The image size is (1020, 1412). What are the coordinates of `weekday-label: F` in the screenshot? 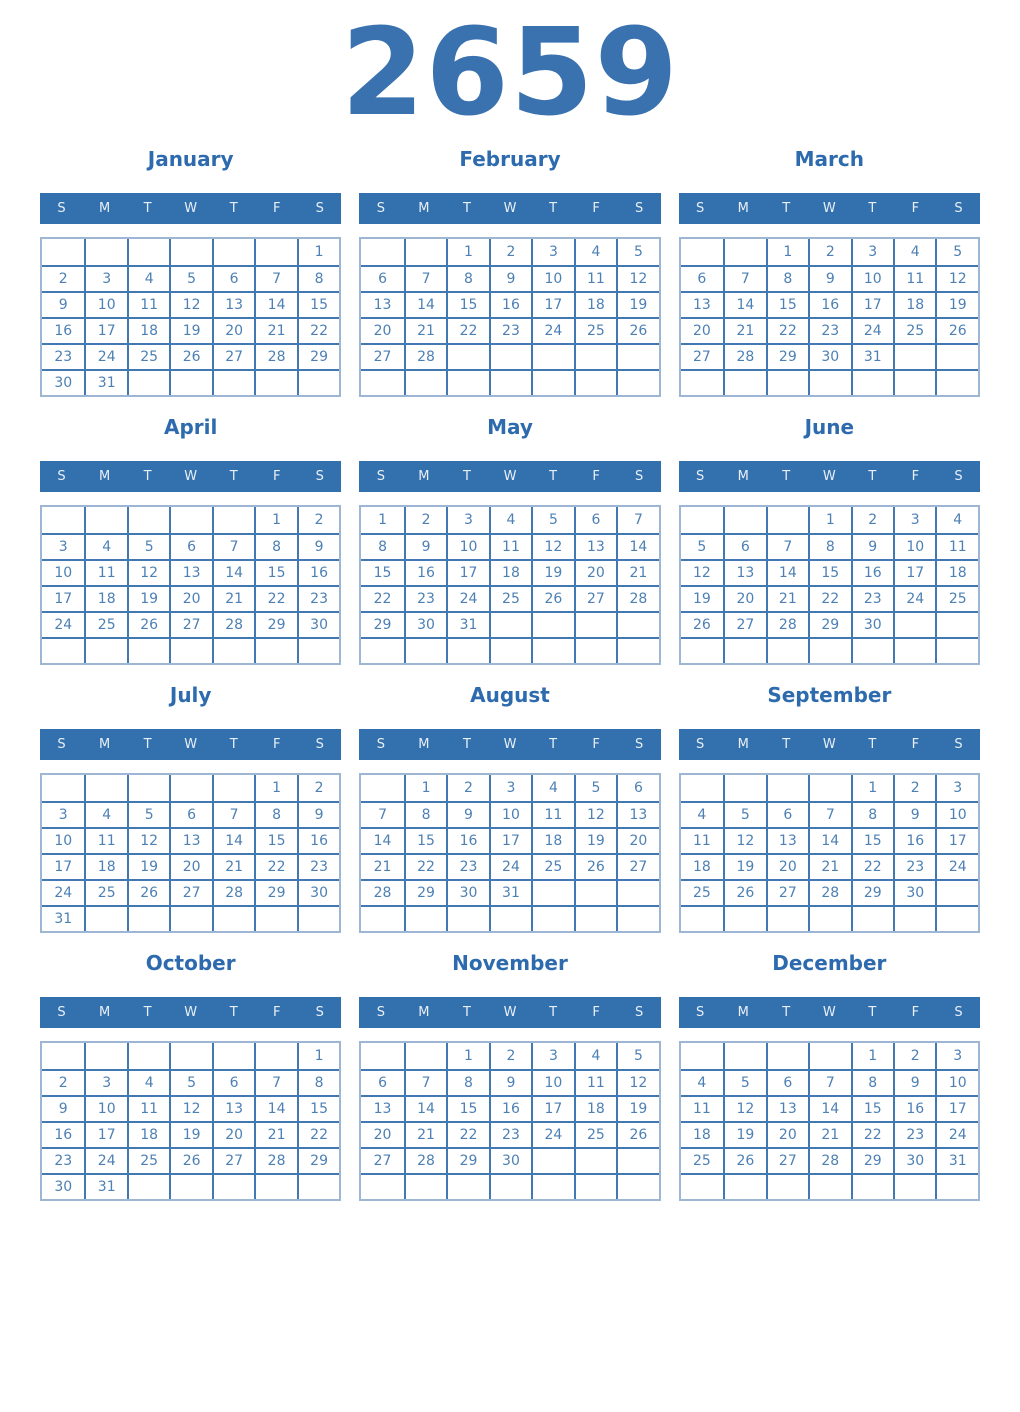 It's located at (915, 208).